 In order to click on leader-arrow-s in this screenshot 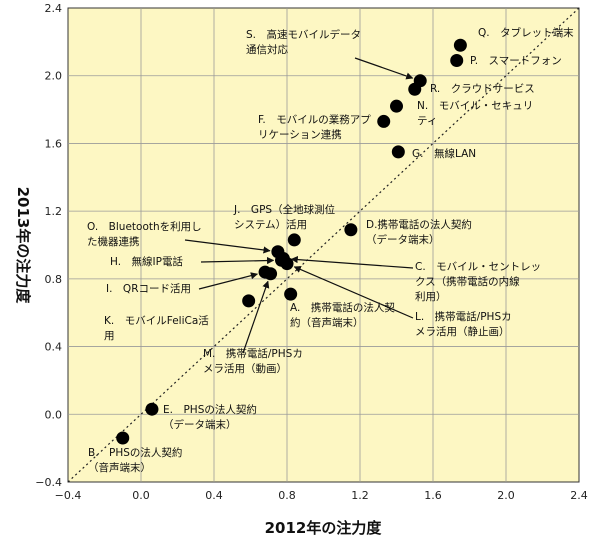, I will do `click(384, 68)`.